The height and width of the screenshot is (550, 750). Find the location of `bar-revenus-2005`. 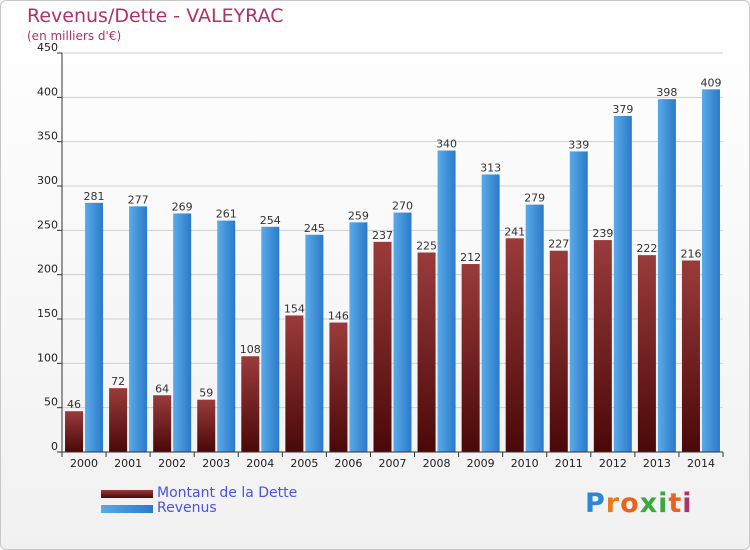

bar-revenus-2005 is located at coordinates (314, 343).